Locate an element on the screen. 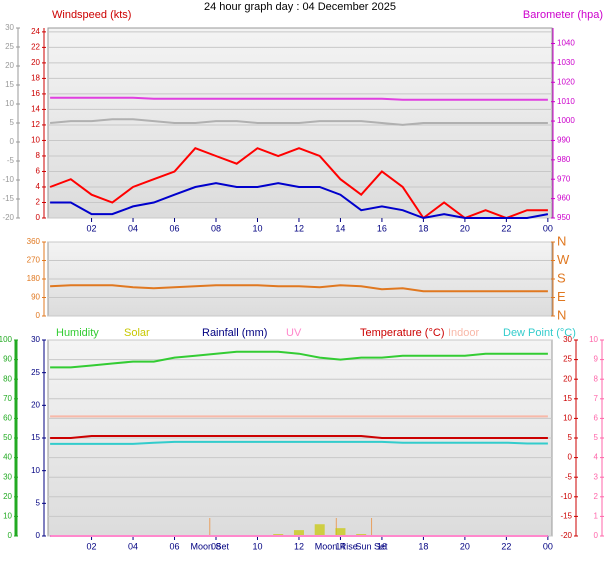  y2-tick-label: E is located at coordinates (561, 296).